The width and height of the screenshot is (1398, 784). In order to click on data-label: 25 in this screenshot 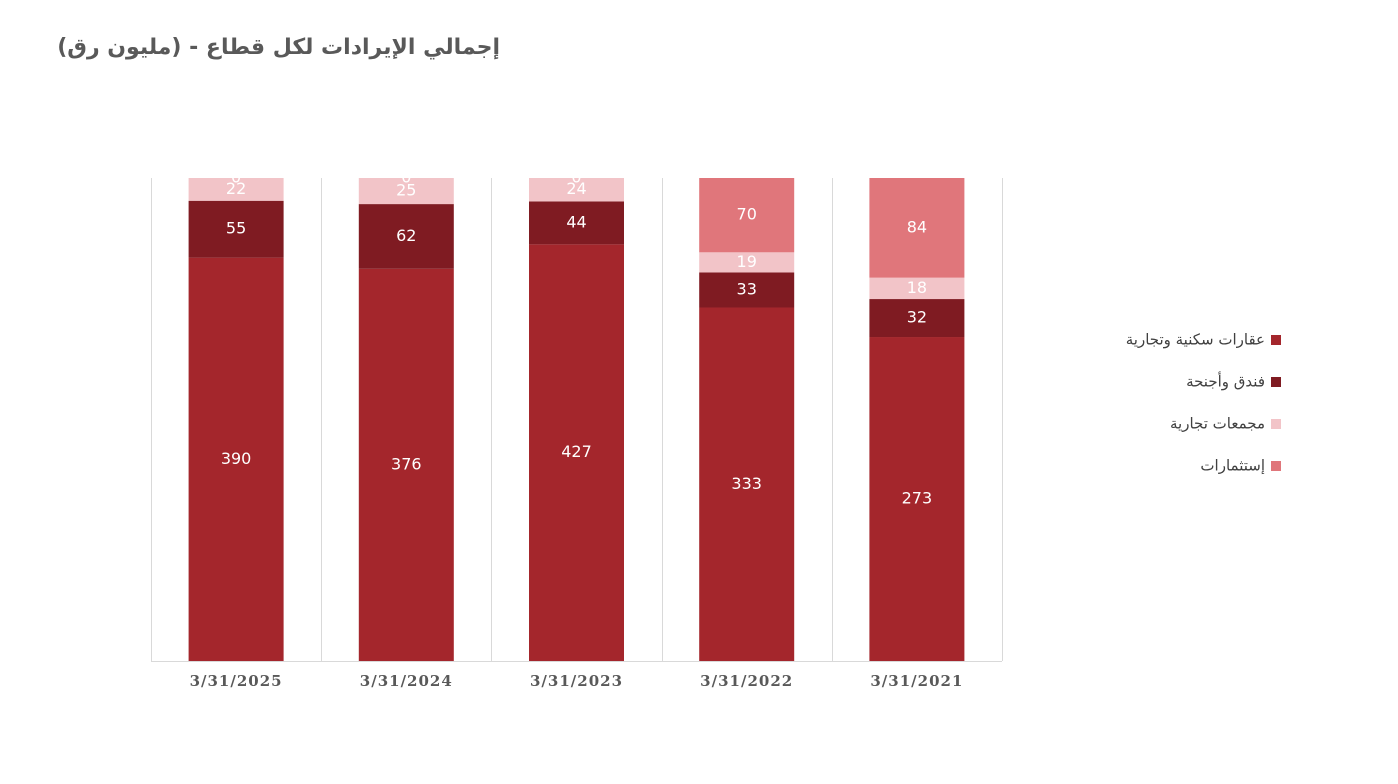, I will do `click(406, 190)`.